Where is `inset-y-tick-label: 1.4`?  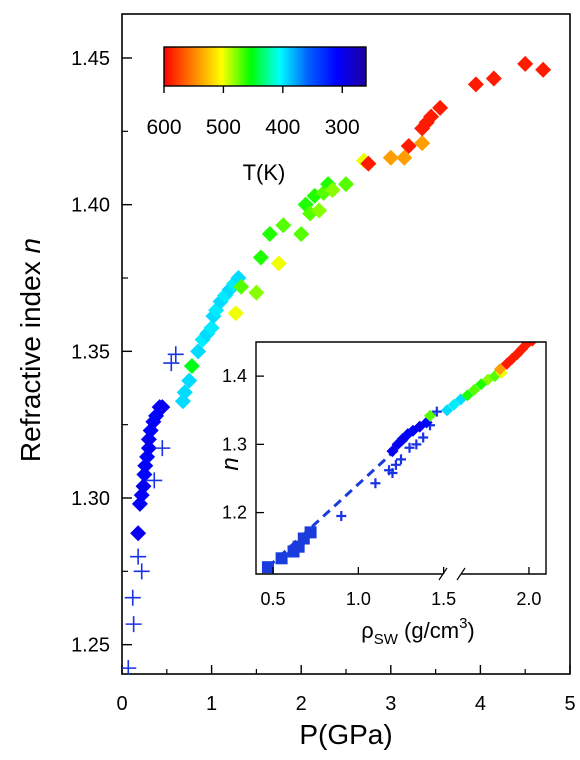 inset-y-tick-label: 1.4 is located at coordinates (234, 376).